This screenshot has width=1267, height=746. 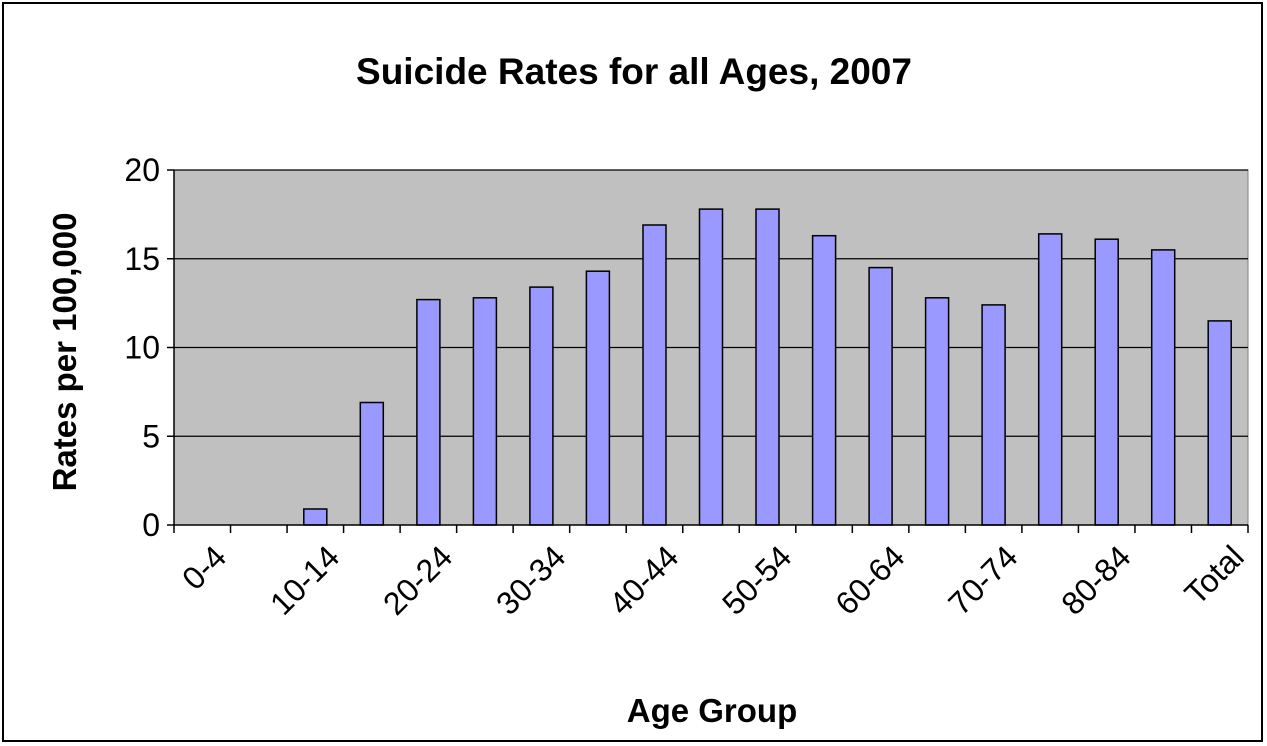 What do you see at coordinates (1213, 574) in the screenshot?
I see `x-tick-label: Total` at bounding box center [1213, 574].